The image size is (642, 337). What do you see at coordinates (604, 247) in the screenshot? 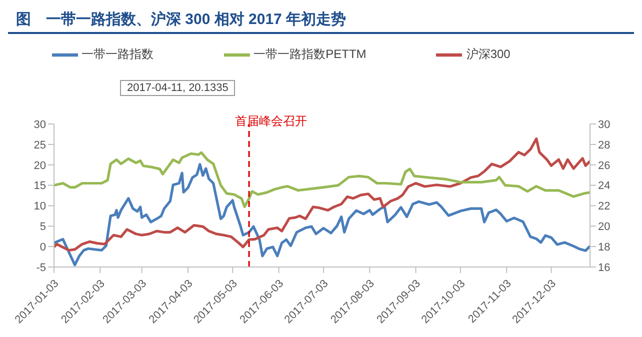
I see `y2-tick-label: 18` at bounding box center [604, 247].